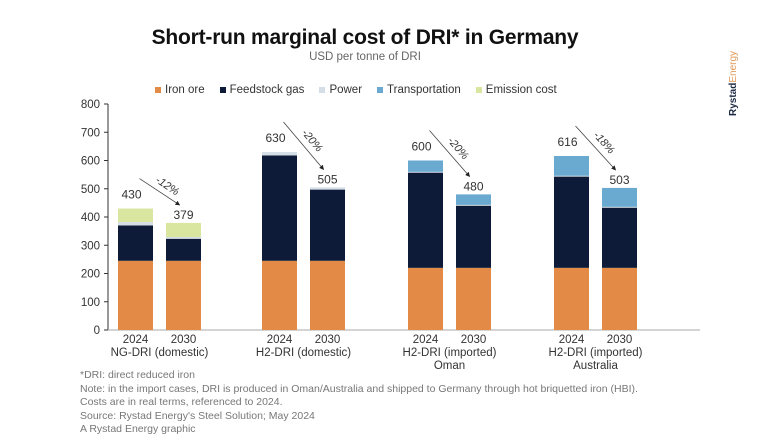  What do you see at coordinates (90, 105) in the screenshot?
I see `y-tick-label: 800` at bounding box center [90, 105].